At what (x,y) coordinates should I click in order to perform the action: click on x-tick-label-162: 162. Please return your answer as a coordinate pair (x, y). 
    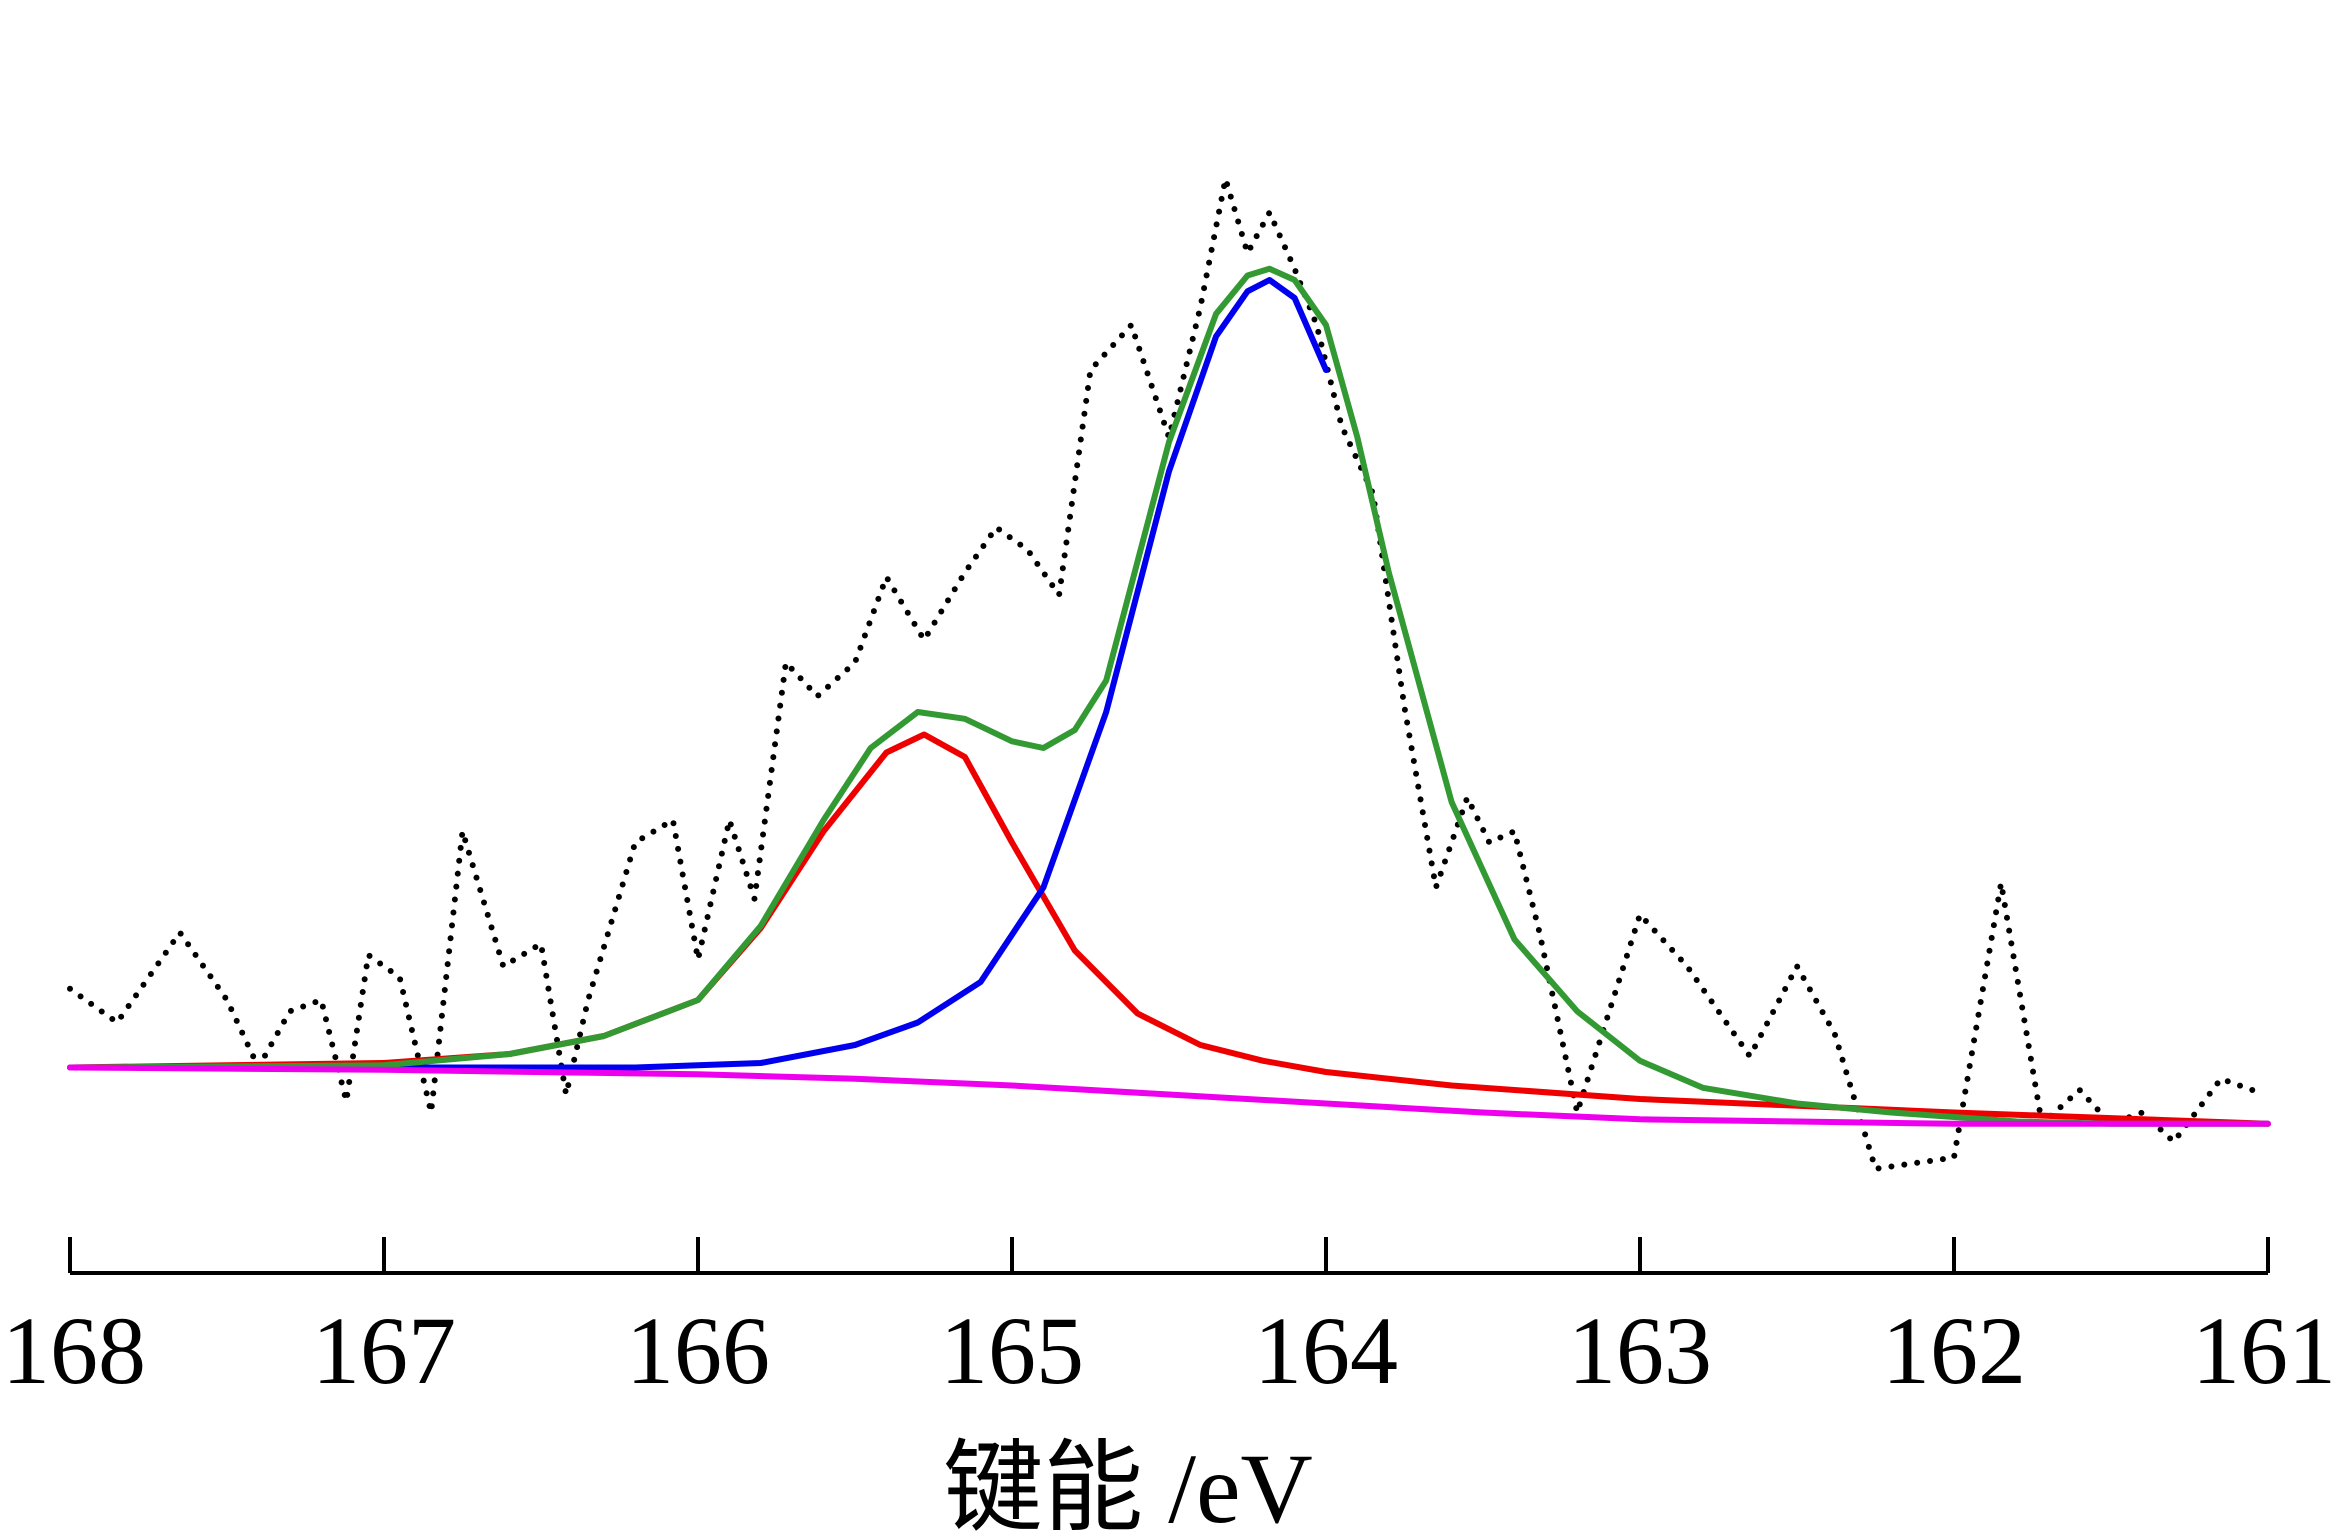
    Looking at the image, I should click on (1954, 1350).